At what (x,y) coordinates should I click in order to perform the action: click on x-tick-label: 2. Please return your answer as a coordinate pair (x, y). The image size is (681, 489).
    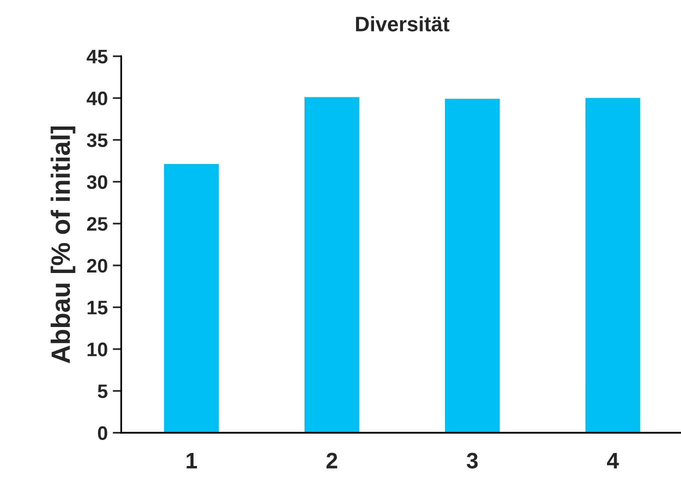
    Looking at the image, I should click on (332, 460).